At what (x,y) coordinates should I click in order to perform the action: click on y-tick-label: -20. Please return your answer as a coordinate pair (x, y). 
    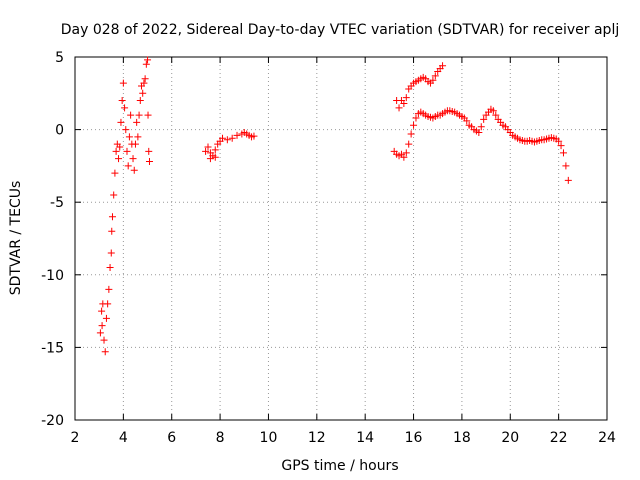
    Looking at the image, I should click on (52, 421).